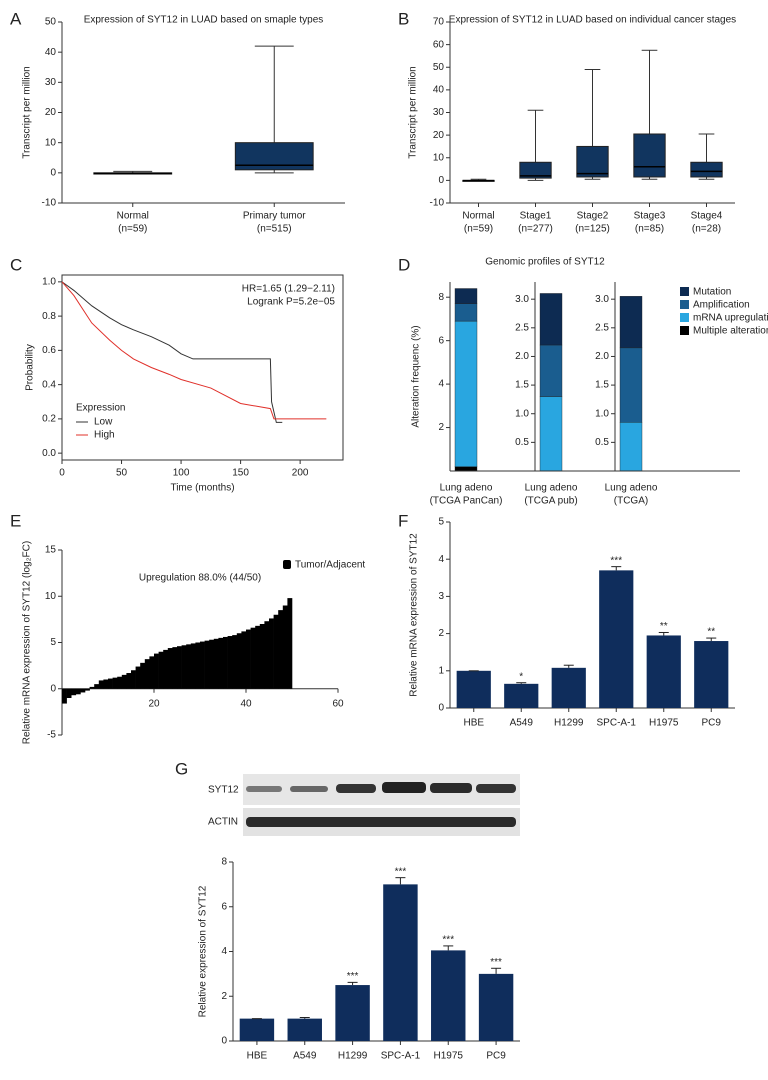 Image resolution: width=768 pixels, height=1080 pixels. What do you see at coordinates (414, 615) in the screenshot?
I see `y-axis-label: Relative mRNA expression of SYT12` at bounding box center [414, 615].